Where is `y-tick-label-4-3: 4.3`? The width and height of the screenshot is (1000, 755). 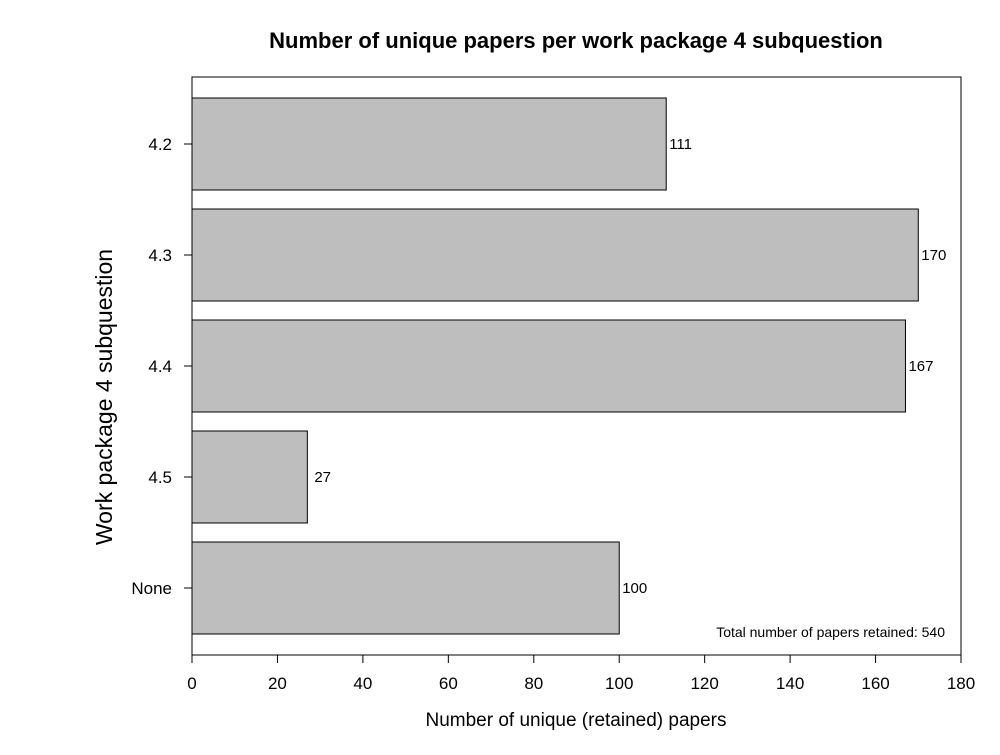 y-tick-label-4-3: 4.3 is located at coordinates (160, 255).